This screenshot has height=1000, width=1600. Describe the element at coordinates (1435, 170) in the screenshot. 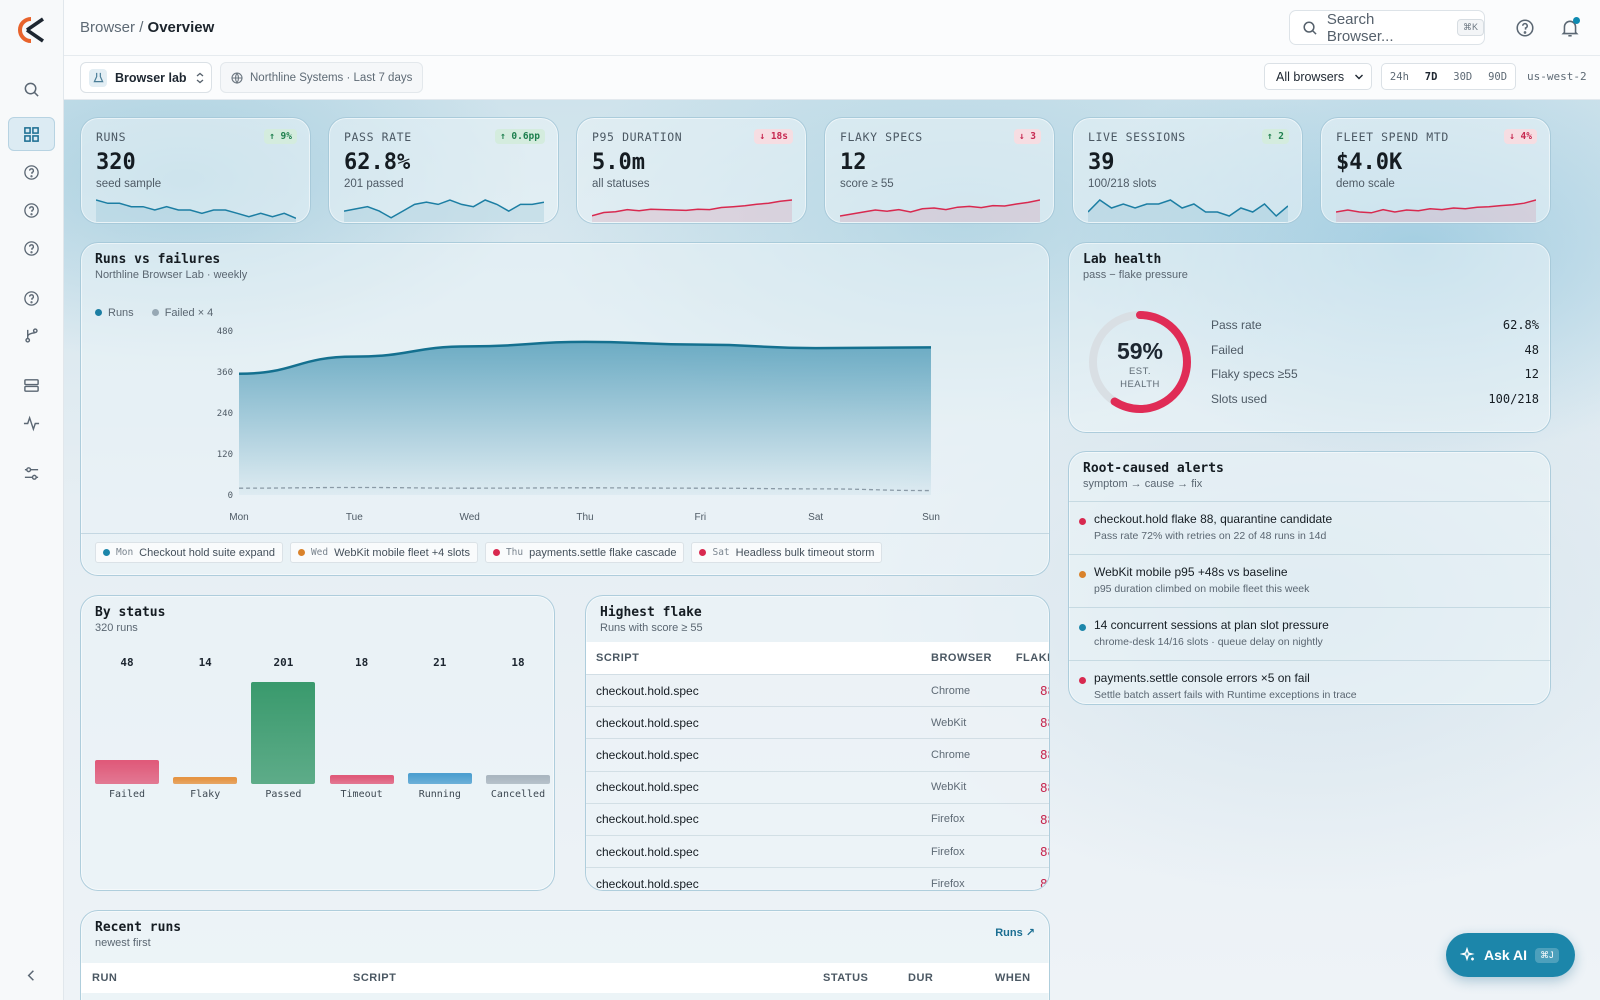

I see `kpi-card: FLEET SPEND MTD $4.0K demo scale ↓ 4%` at that location.